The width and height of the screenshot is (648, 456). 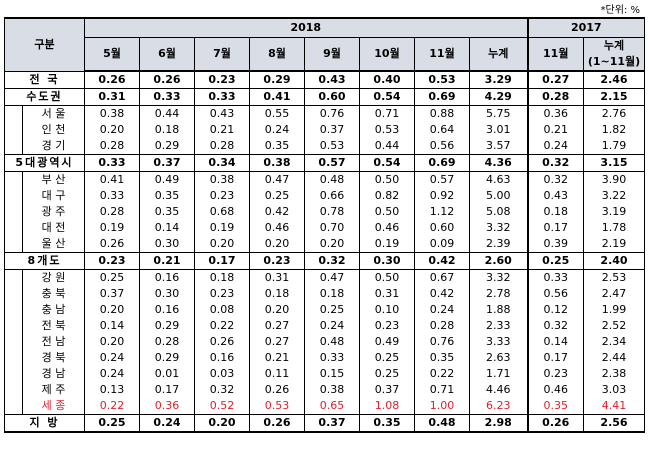 What do you see at coordinates (442, 163) in the screenshot?
I see `cell-value: 0.69` at bounding box center [442, 163].